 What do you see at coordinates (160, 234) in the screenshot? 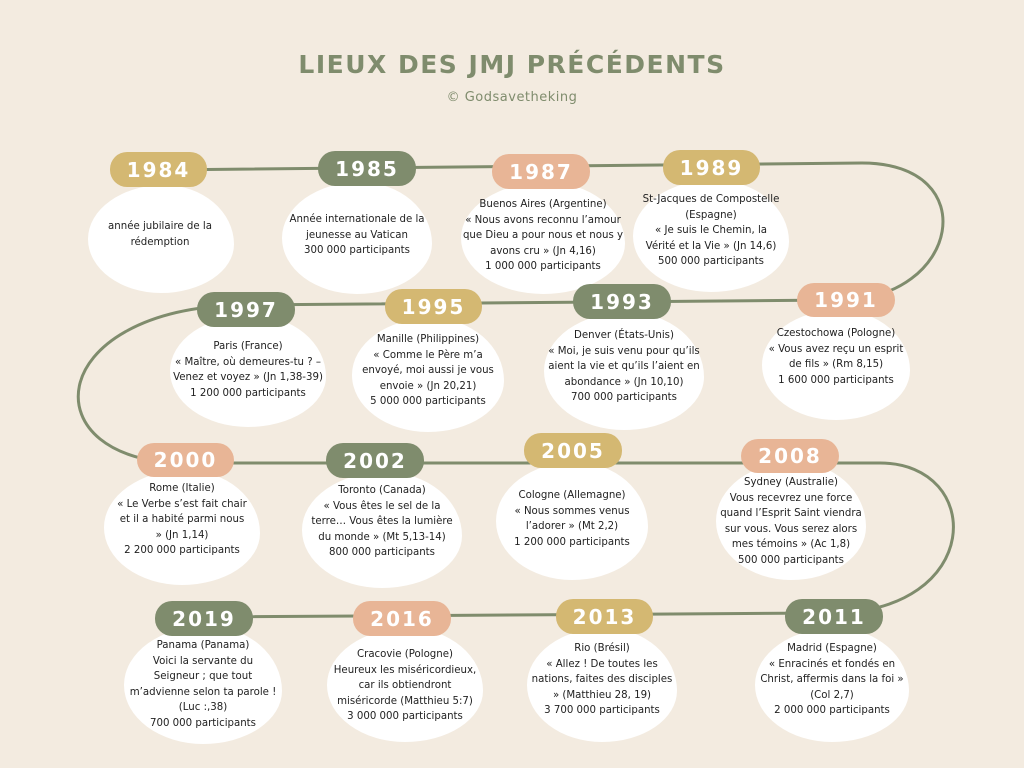
I see `event-description: année jubilaire de la rédemption` at bounding box center [160, 234].